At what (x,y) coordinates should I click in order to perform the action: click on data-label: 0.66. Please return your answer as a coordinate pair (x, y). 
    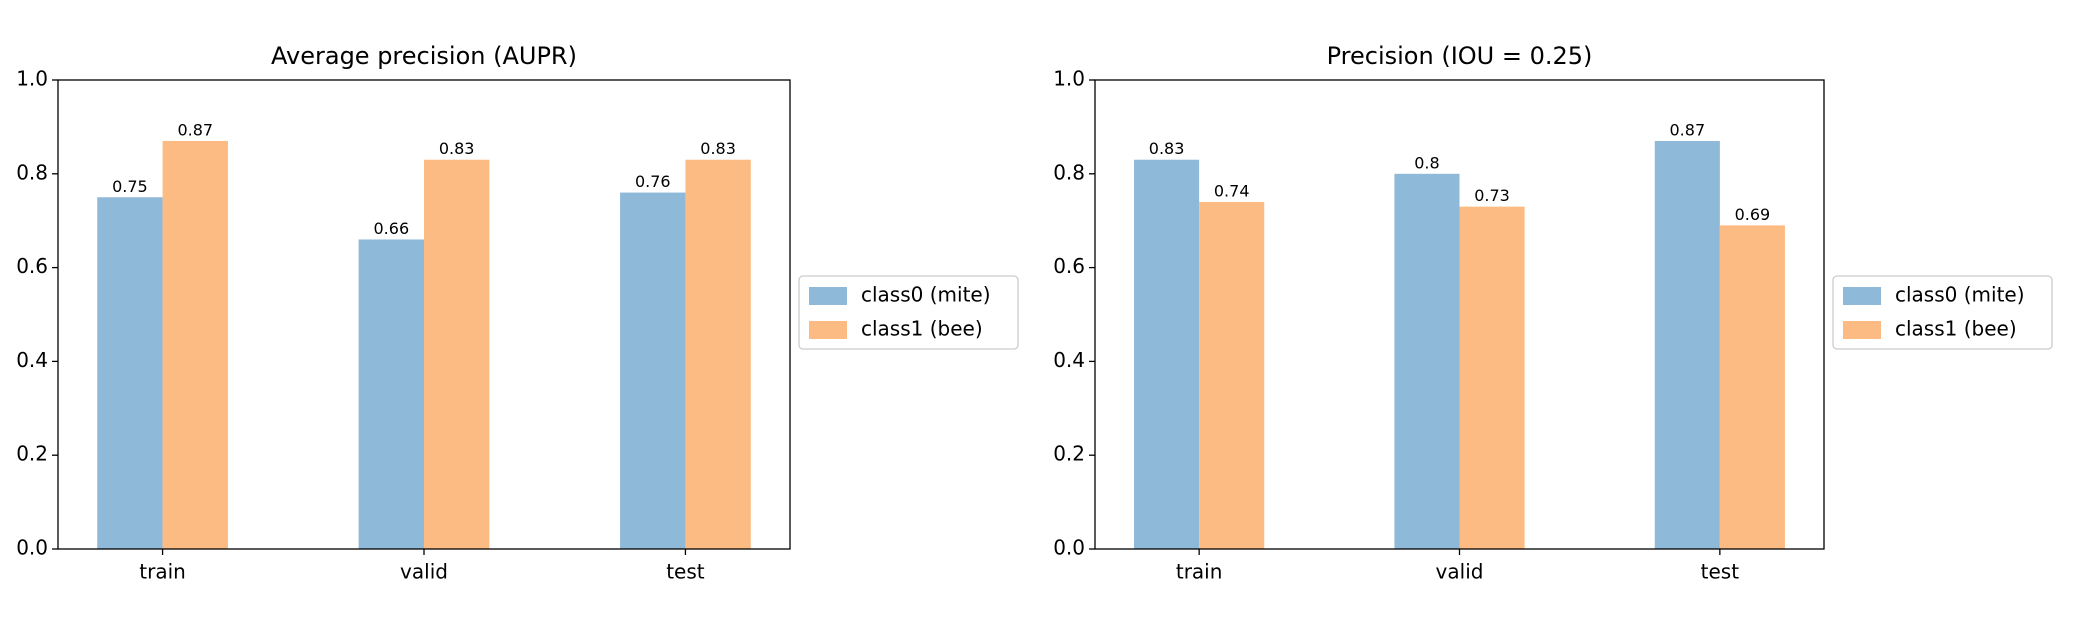
    Looking at the image, I should click on (392, 228).